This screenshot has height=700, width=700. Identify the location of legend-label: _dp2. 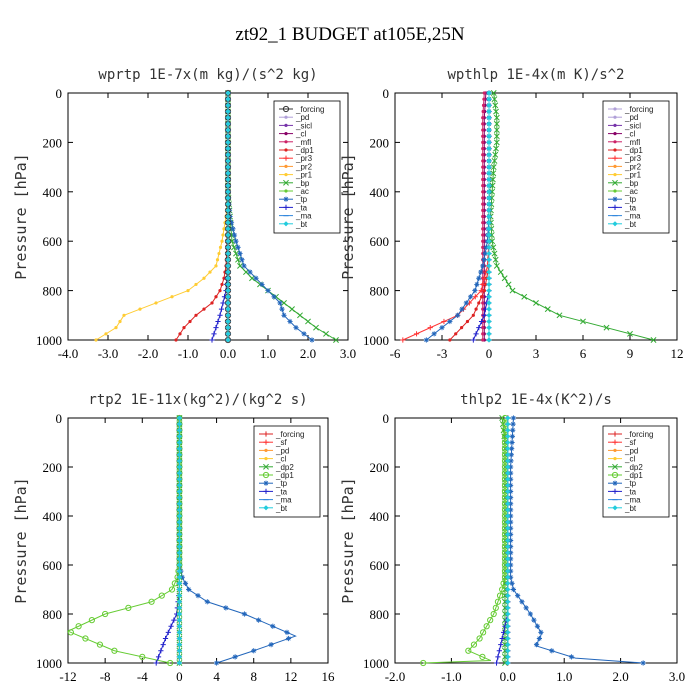
(284, 467).